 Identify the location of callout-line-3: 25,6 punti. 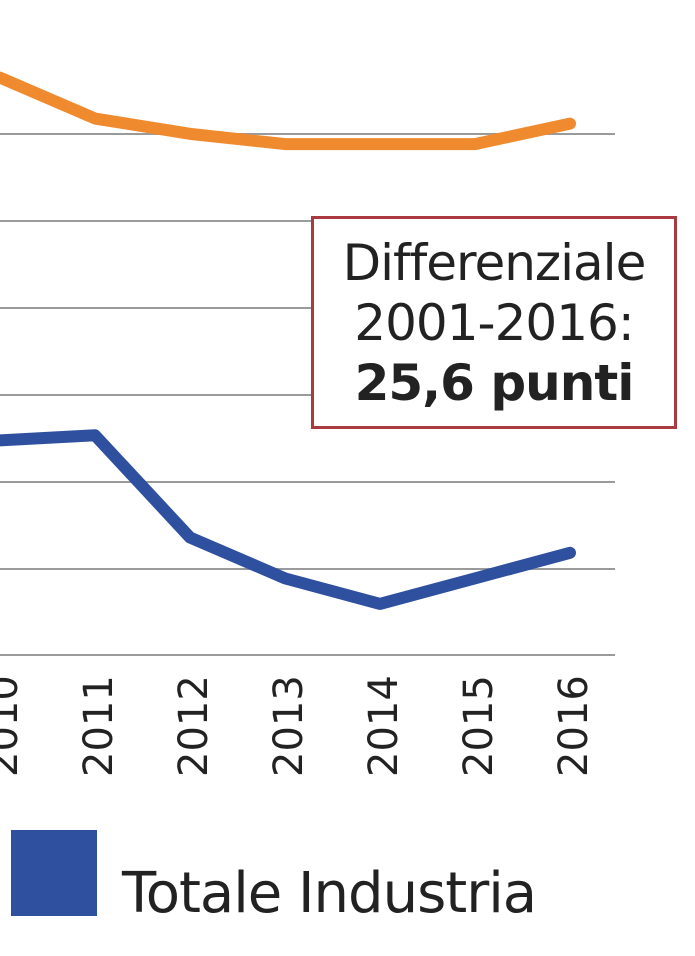
(494, 383).